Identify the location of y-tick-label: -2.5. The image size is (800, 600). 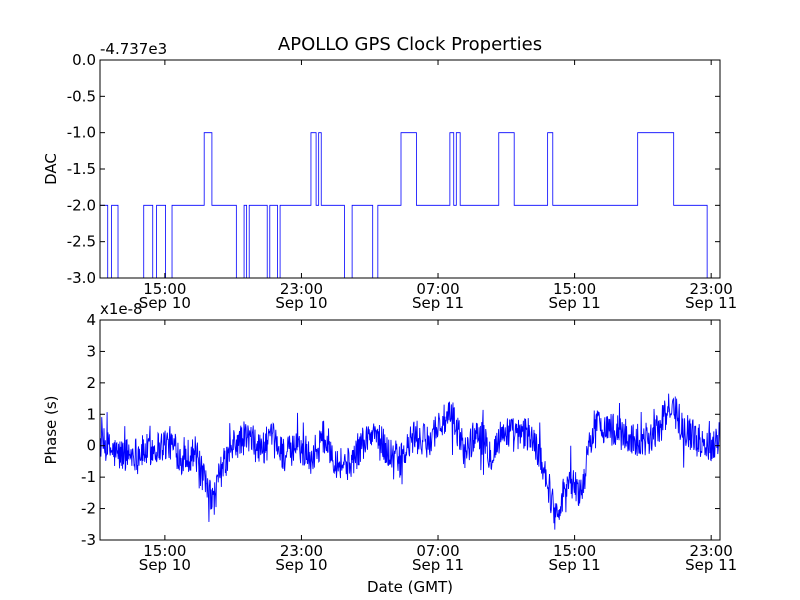
(81, 242).